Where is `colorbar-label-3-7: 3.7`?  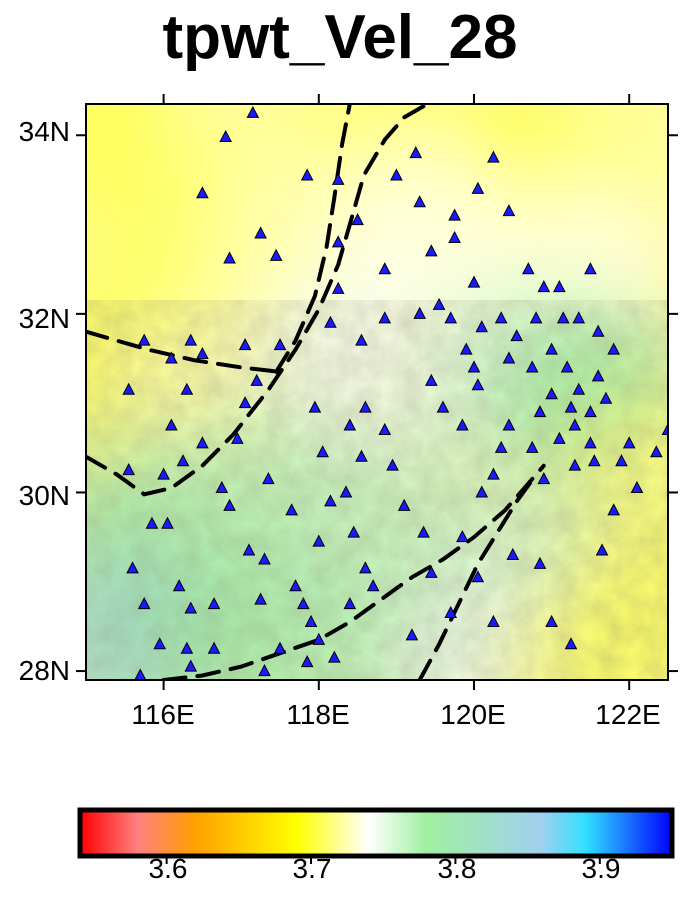
colorbar-label-3-7: 3.7 is located at coordinates (312, 868).